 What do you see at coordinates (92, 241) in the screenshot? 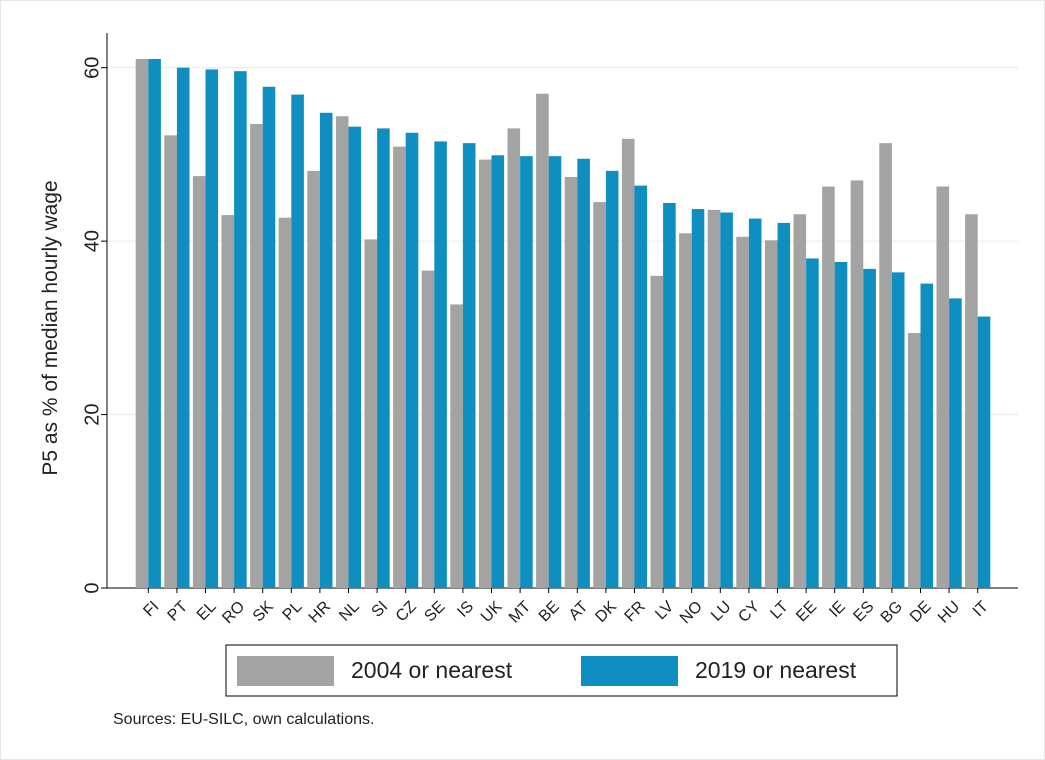
I see `y-tick-label: 40` at bounding box center [92, 241].